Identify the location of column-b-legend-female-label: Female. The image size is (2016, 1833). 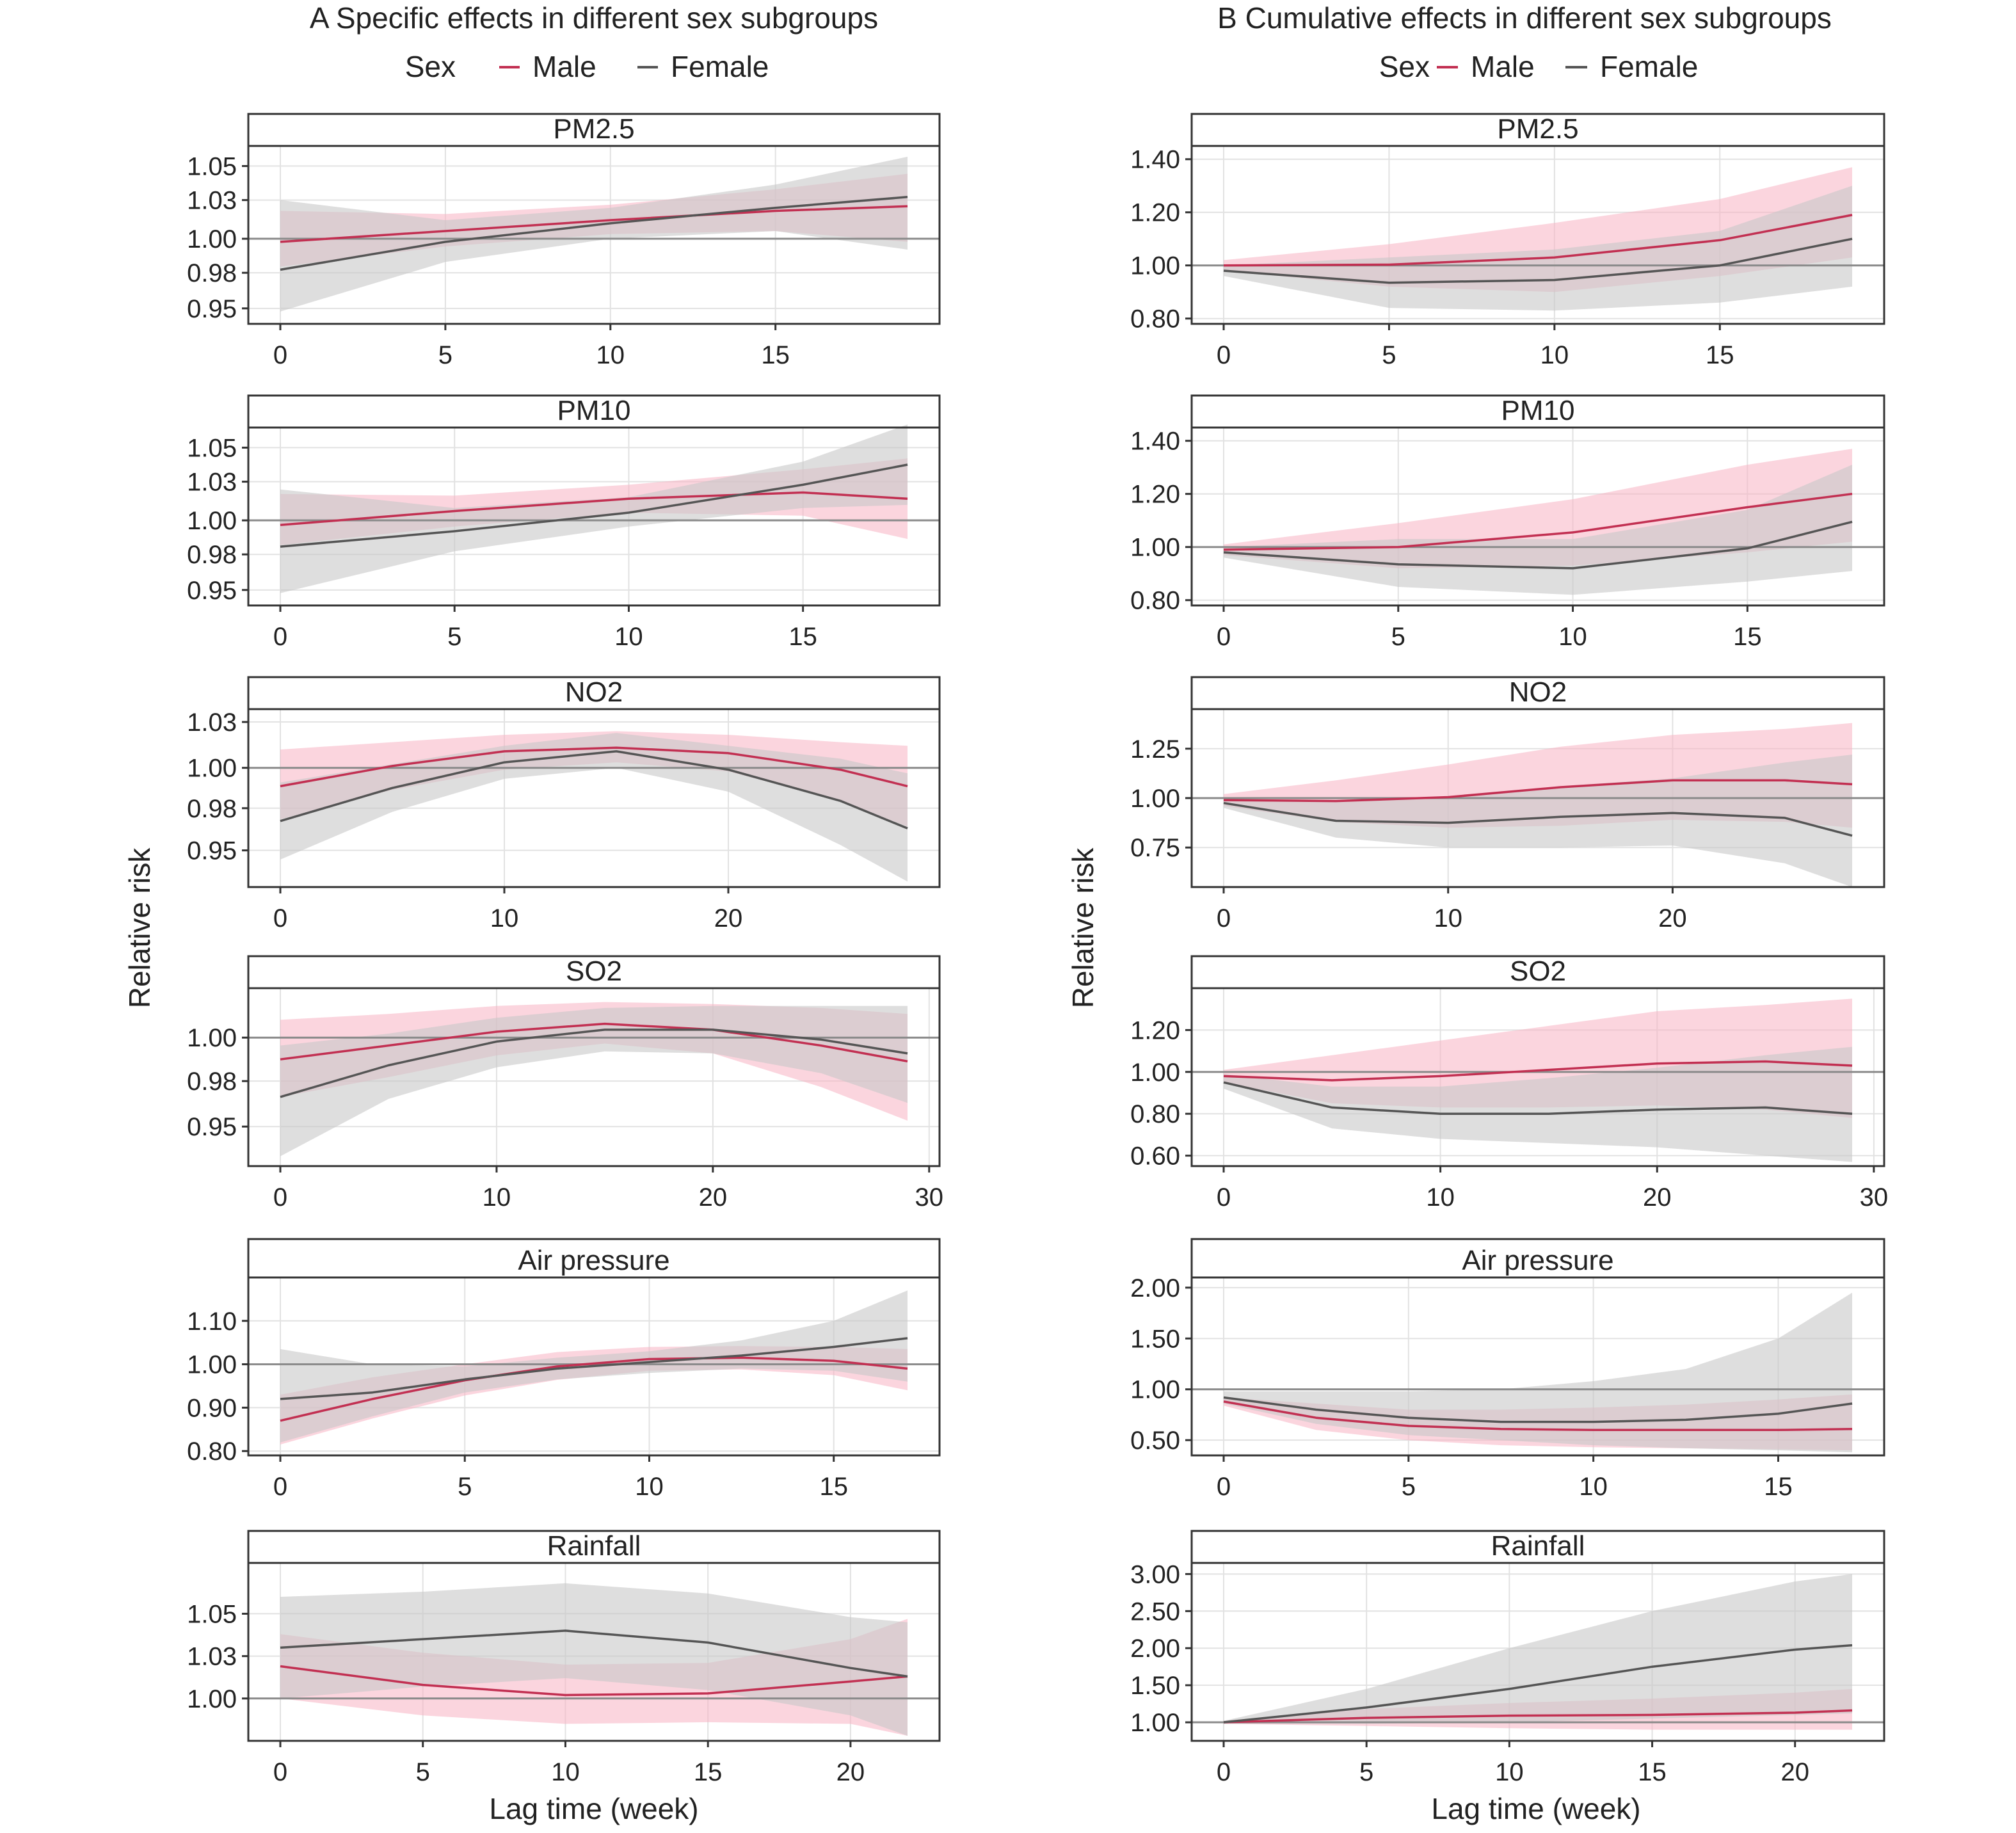
(1649, 66).